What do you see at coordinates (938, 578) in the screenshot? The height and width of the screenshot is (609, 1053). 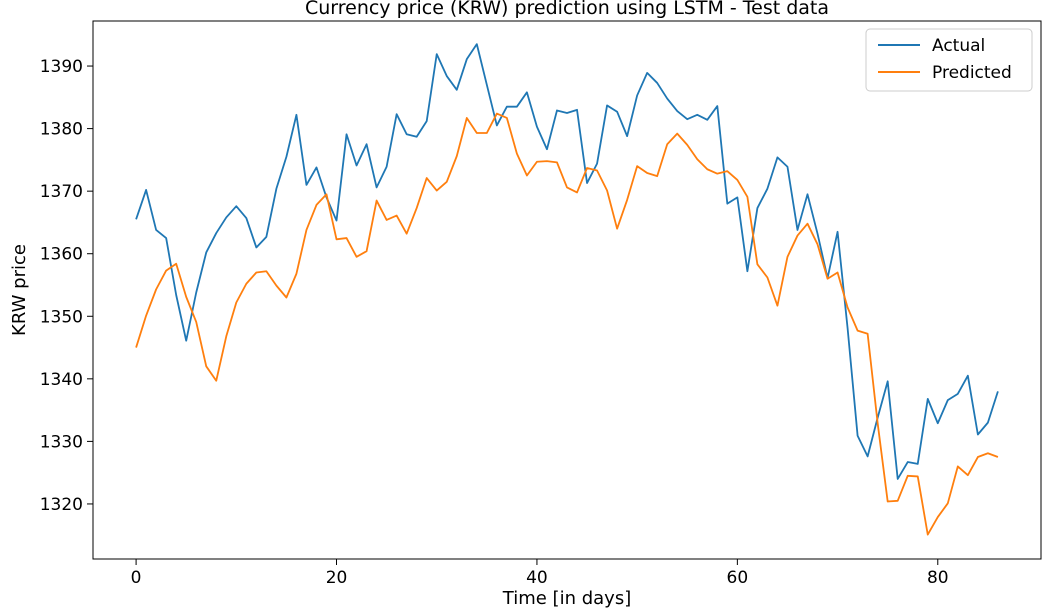 I see `x-tick-label: 80` at bounding box center [938, 578].